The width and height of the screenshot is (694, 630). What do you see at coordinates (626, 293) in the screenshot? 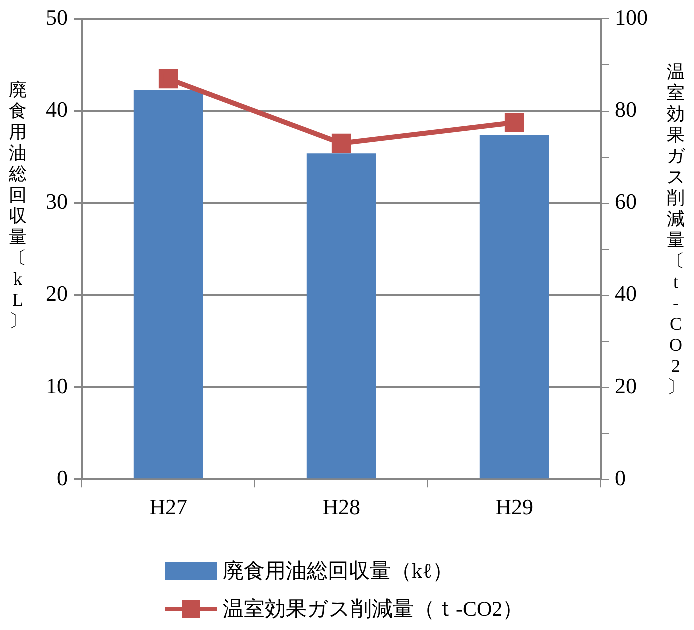
I see `y2-tick-label: 40` at bounding box center [626, 293].